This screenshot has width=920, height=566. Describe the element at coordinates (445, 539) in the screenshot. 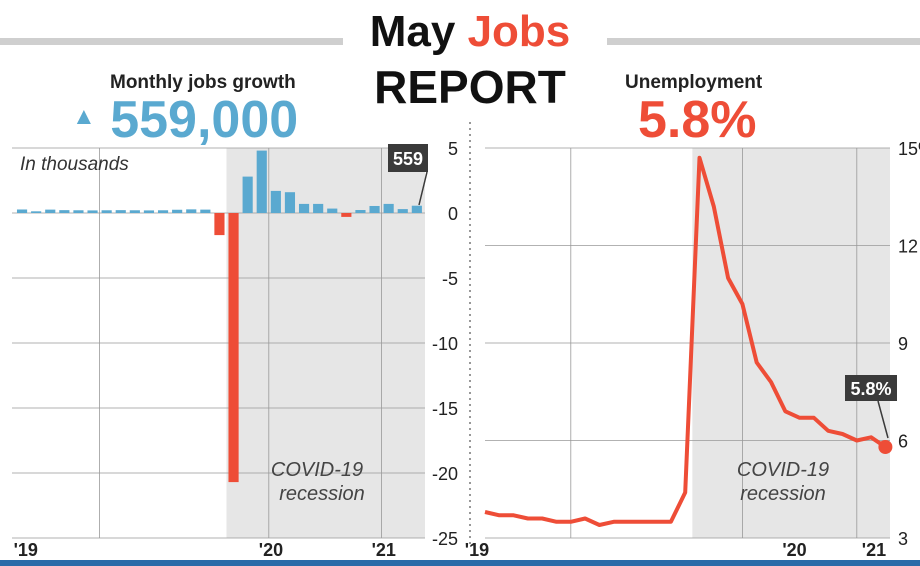

I see `left-y-tick-label: -25` at that location.